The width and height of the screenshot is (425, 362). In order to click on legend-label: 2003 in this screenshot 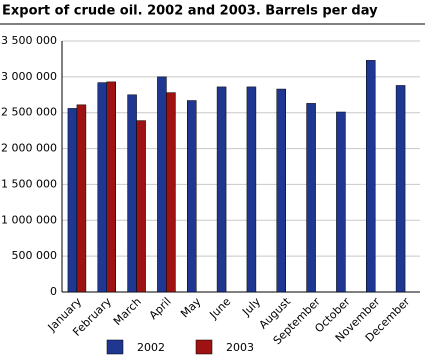, I will do `click(240, 347)`.